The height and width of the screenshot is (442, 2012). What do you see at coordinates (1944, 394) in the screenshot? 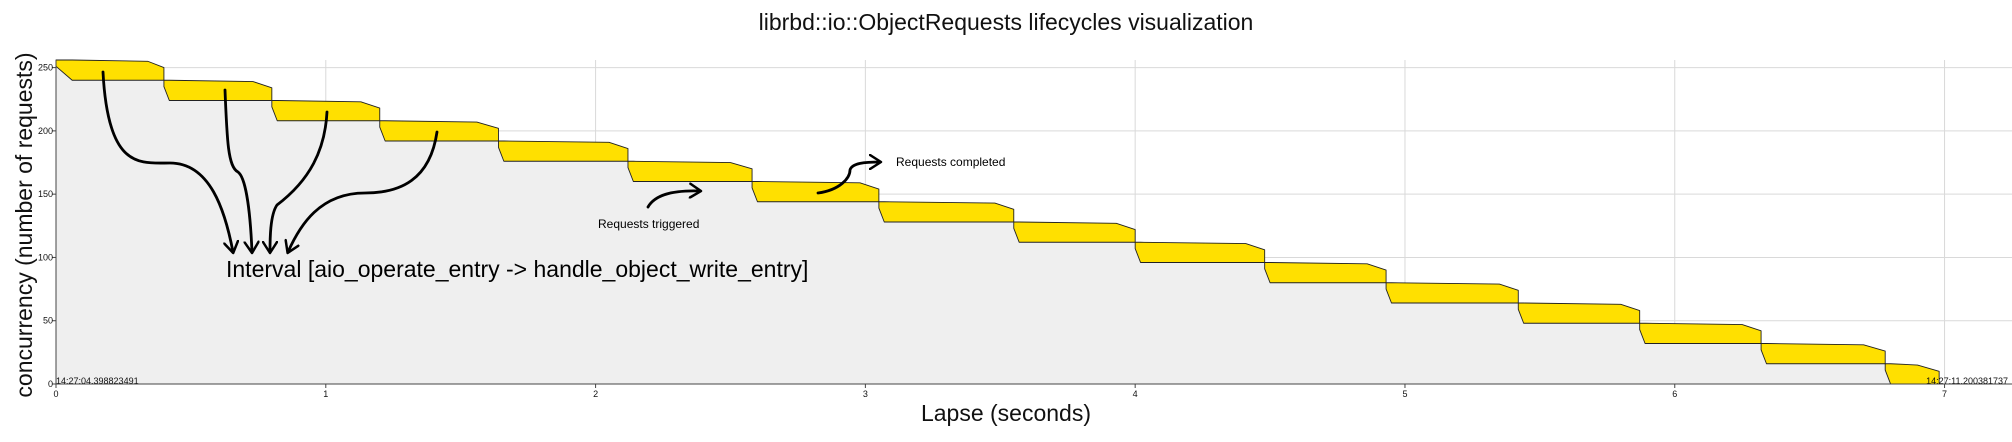
I see `x-tick-label-7: 7` at bounding box center [1944, 394].